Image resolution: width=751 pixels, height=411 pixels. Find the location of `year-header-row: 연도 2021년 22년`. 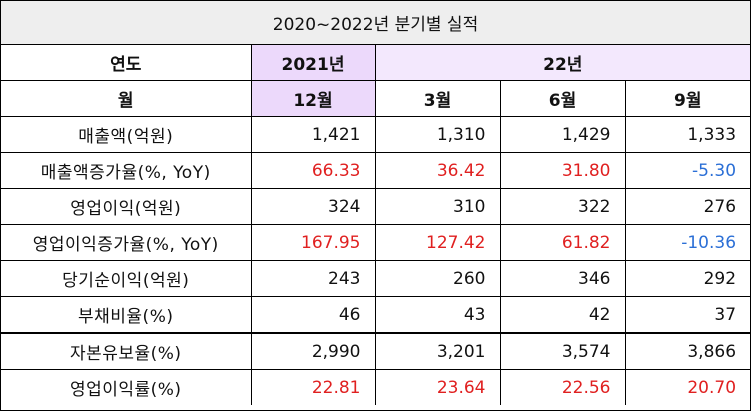

year-header-row: 연도 2021년 22년 is located at coordinates (376, 62).